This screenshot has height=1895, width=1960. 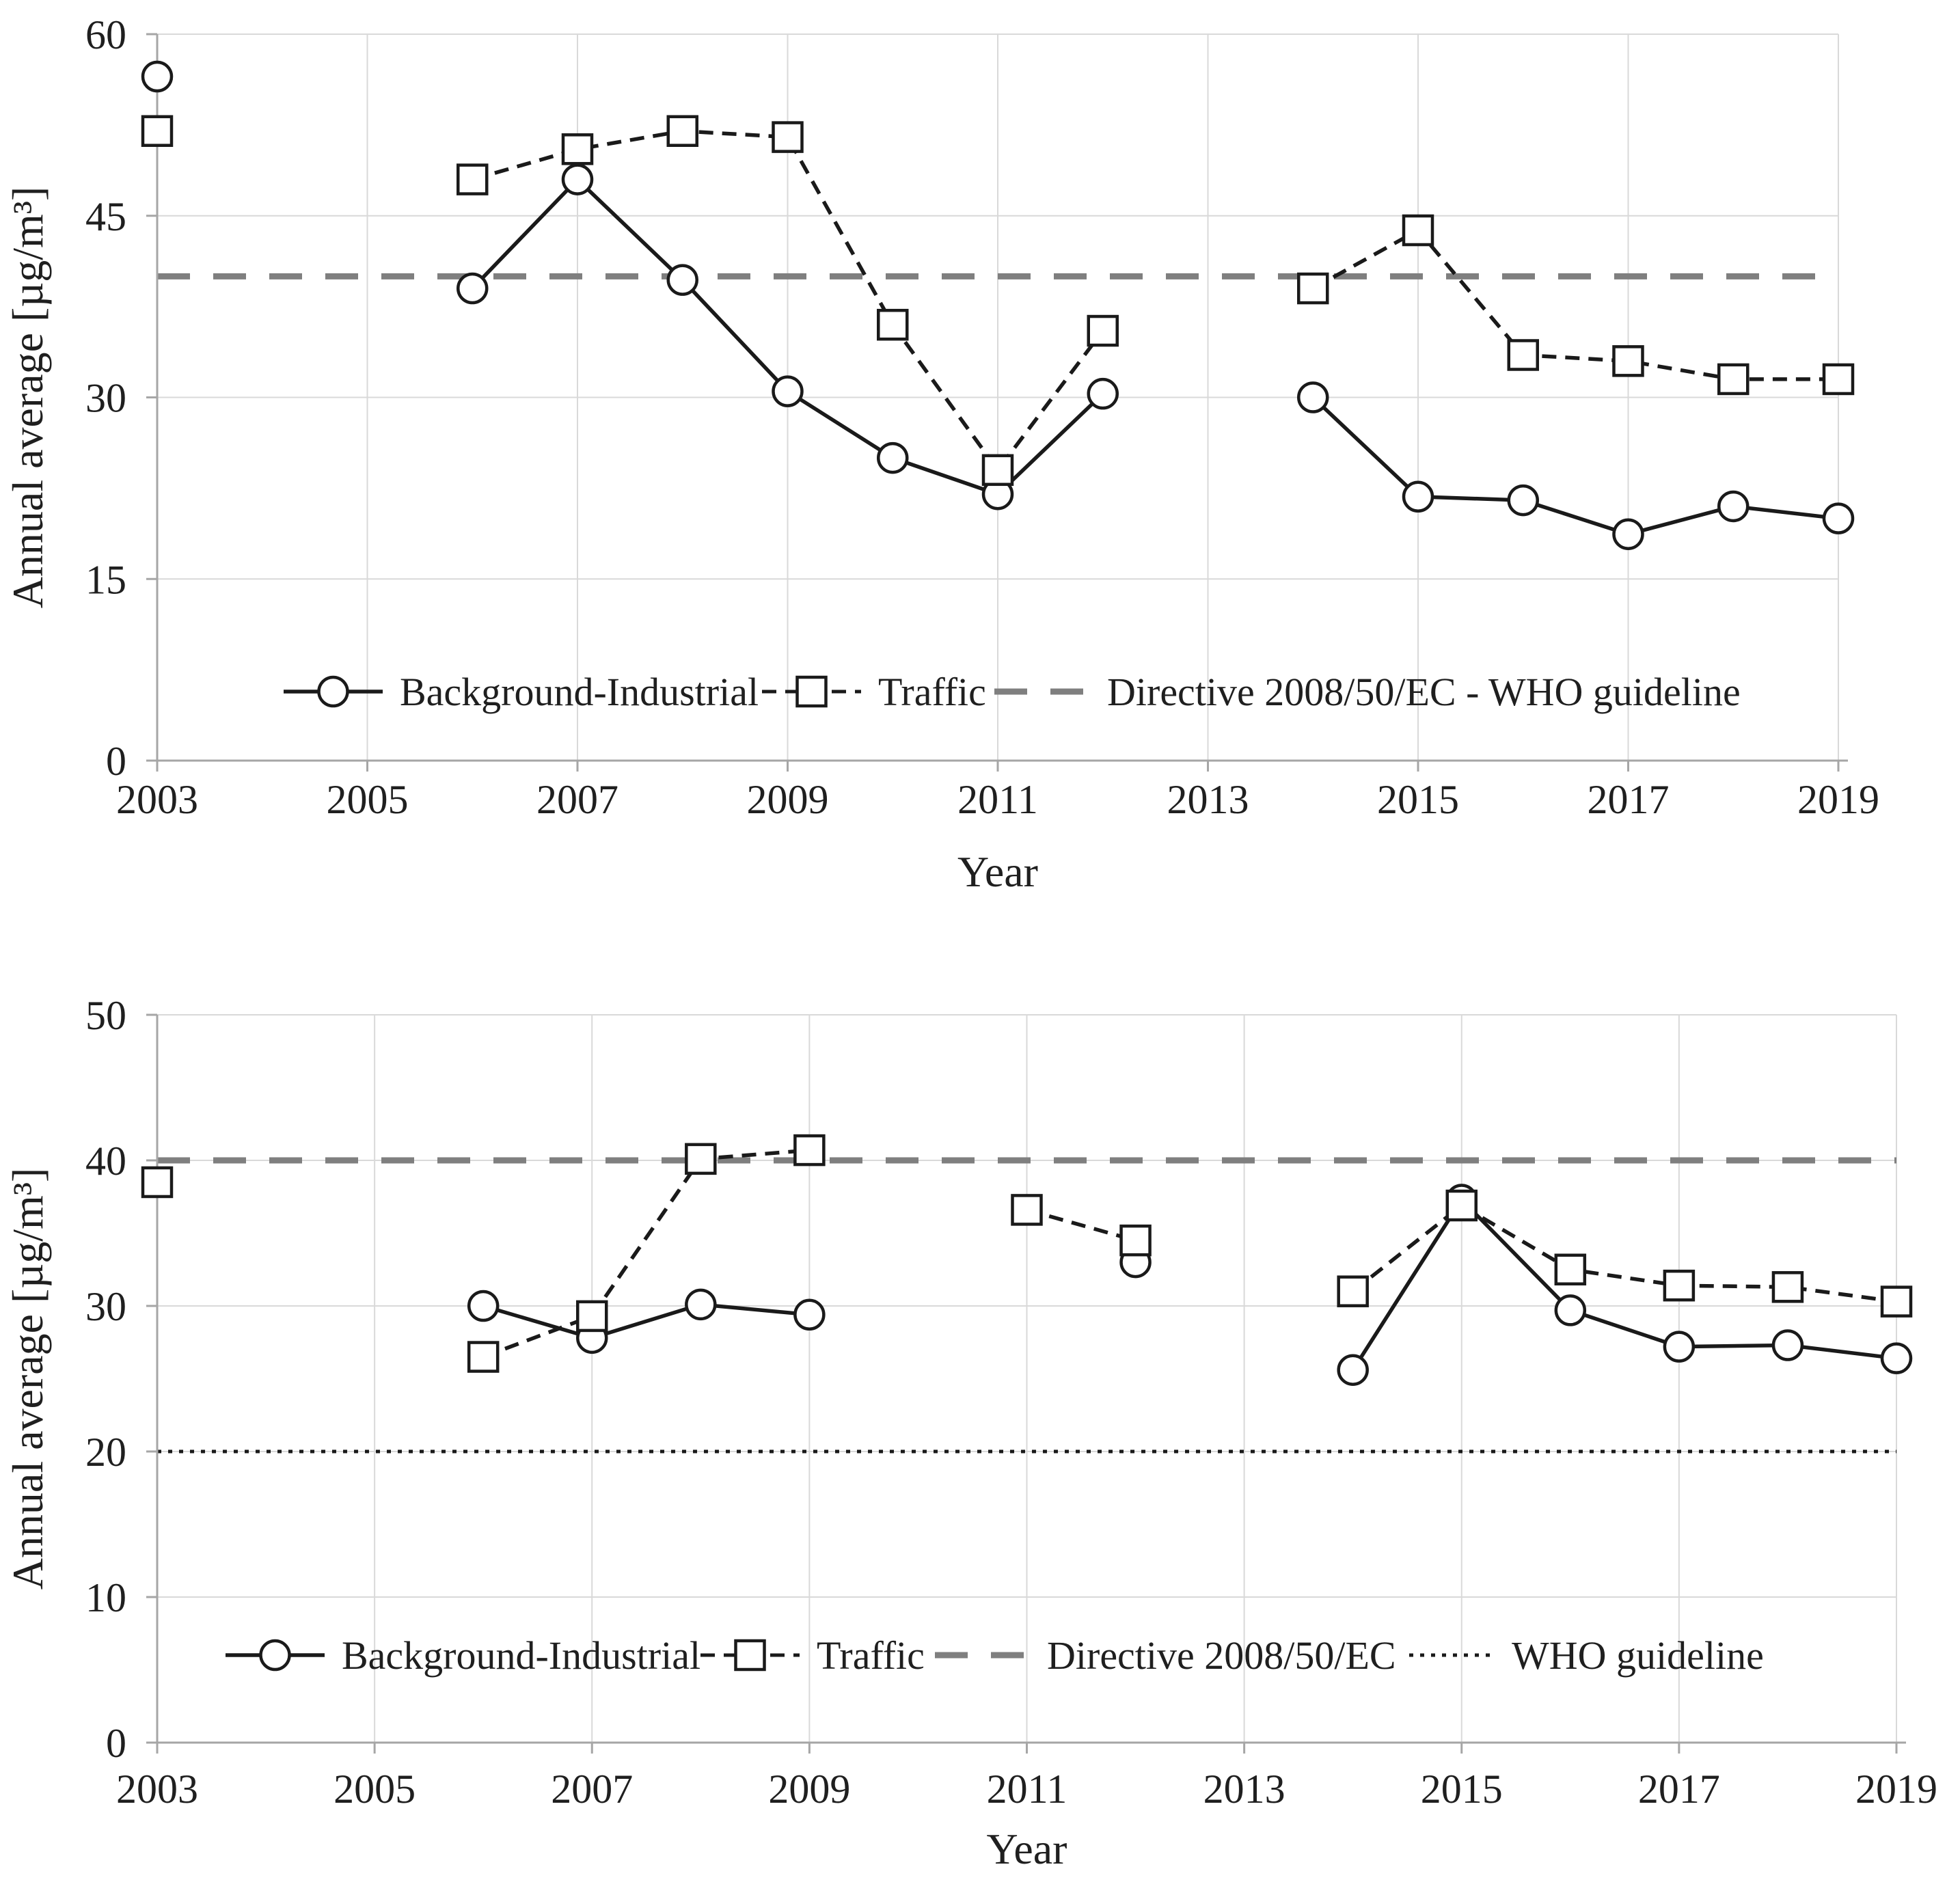 I want to click on y-tick-label: 45, so click(x=106, y=216).